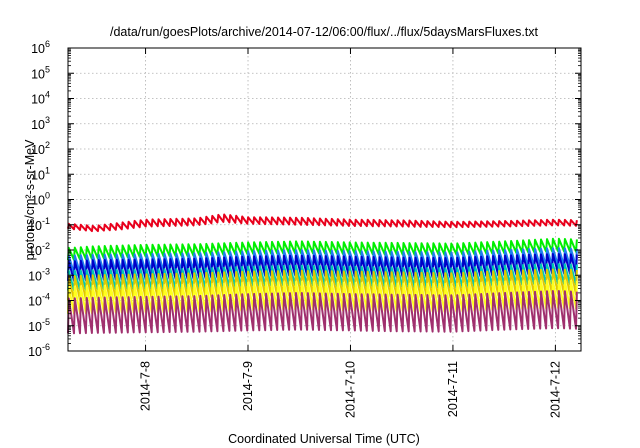 The image size is (640, 448). Describe the element at coordinates (453, 389) in the screenshot. I see `x-tick-label: 2014-7-11` at that location.